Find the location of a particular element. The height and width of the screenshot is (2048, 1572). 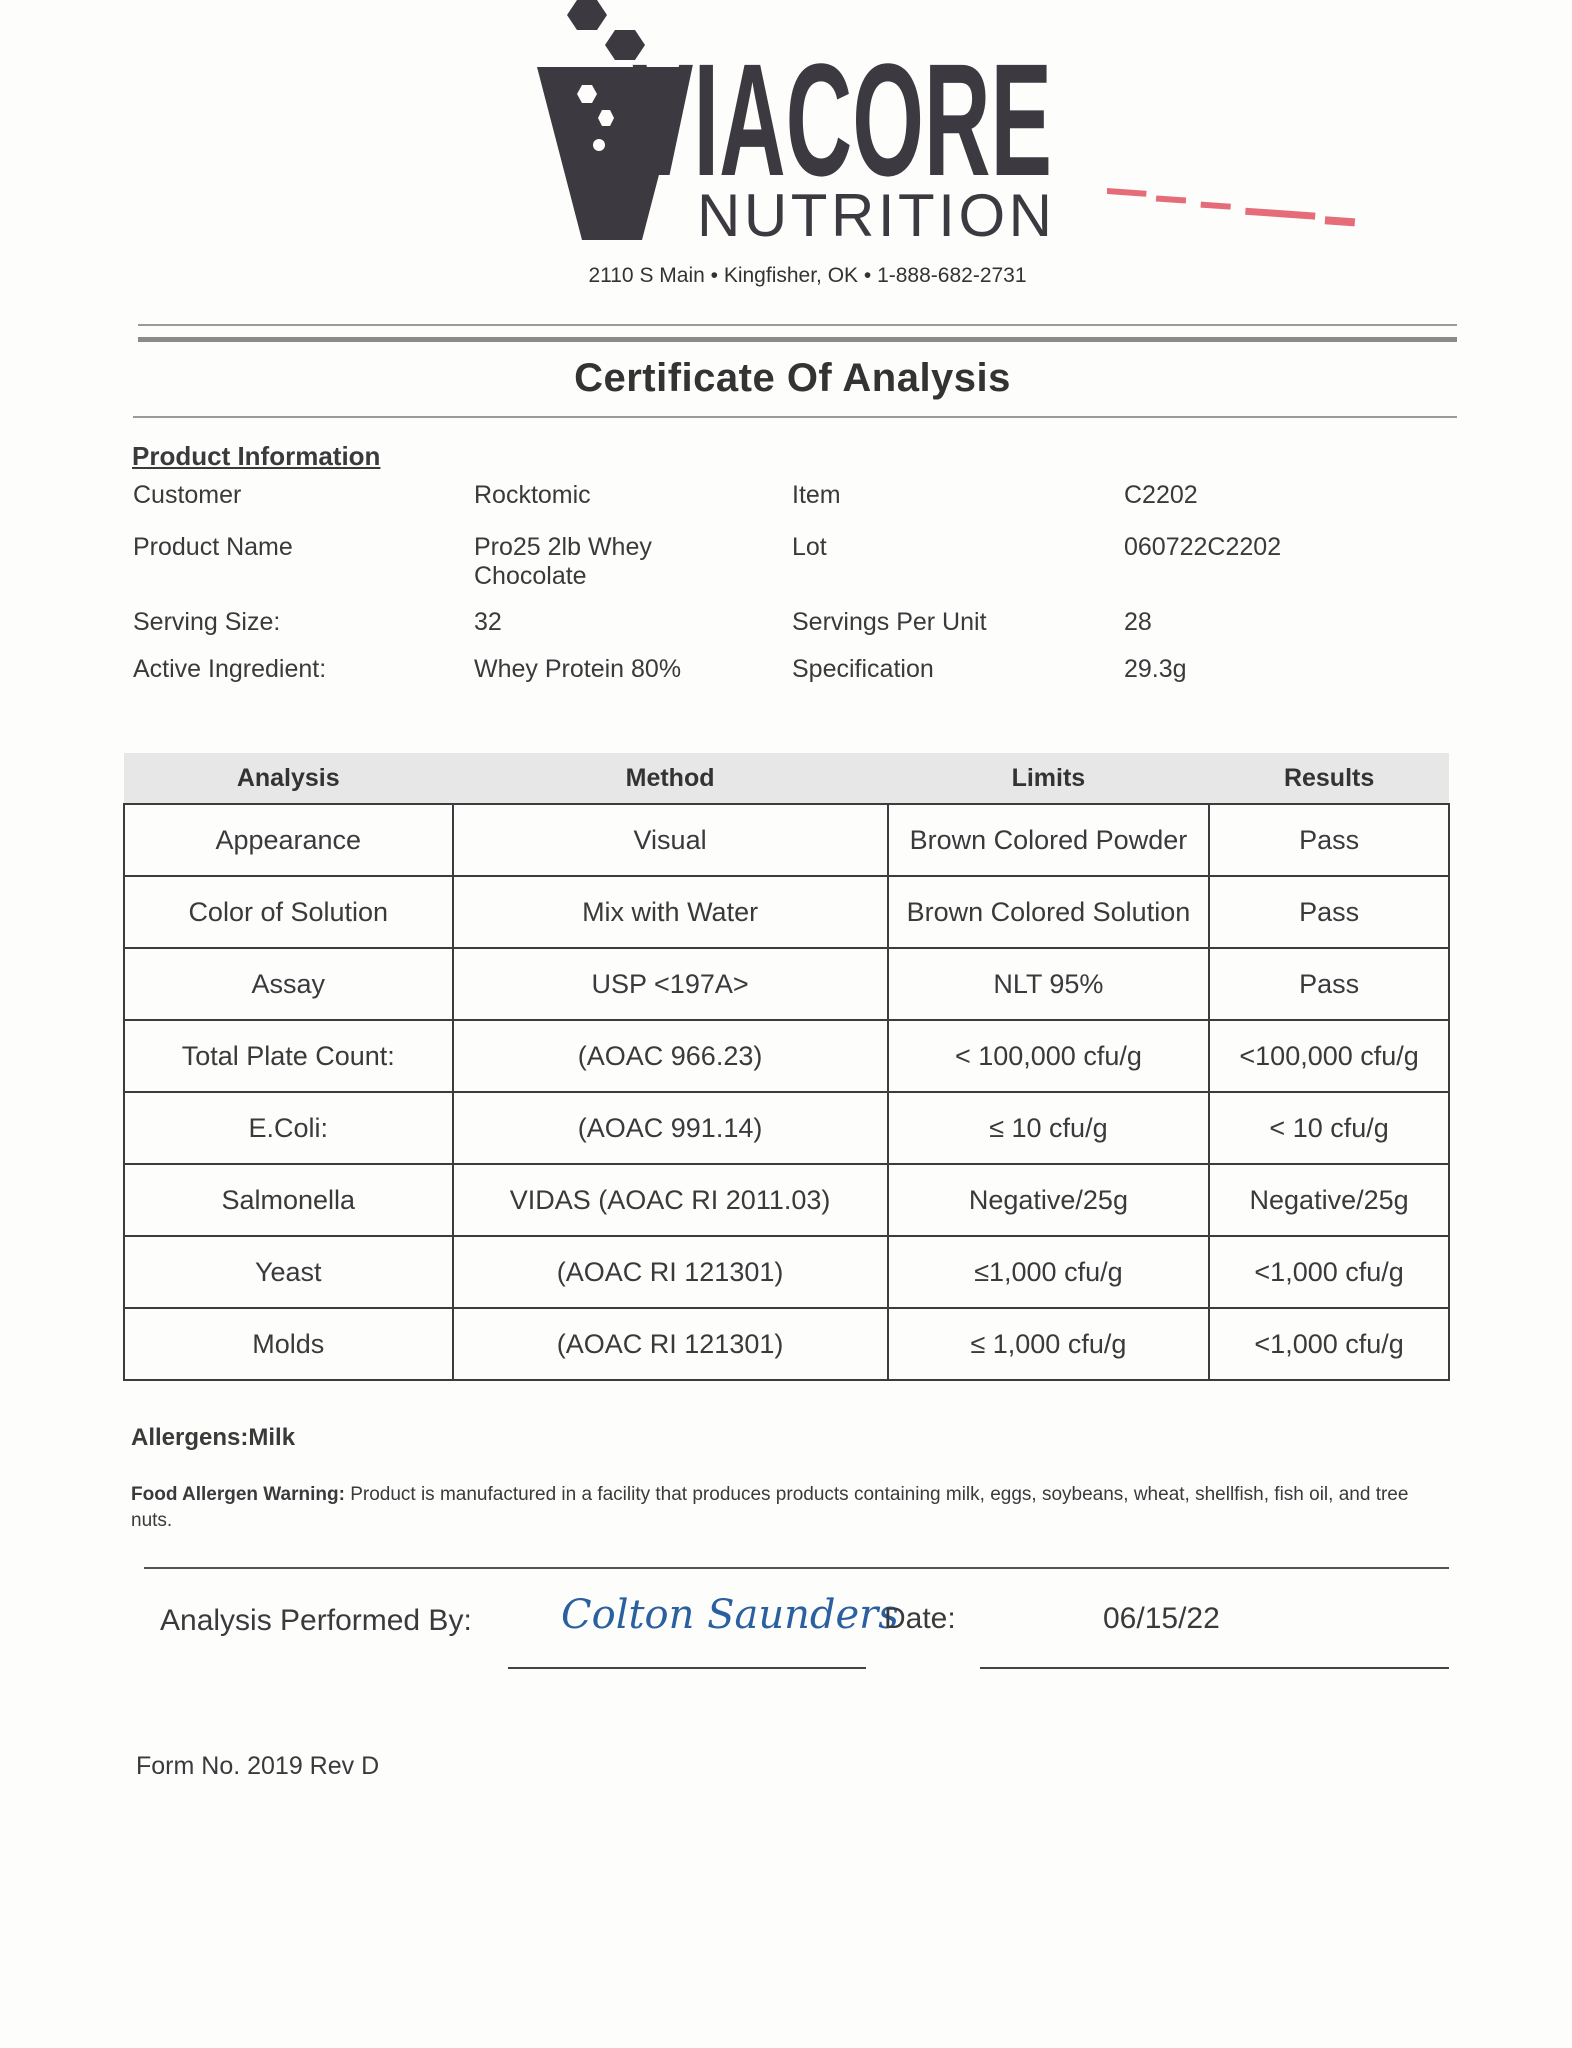

document-title: Certificate Of Analysis is located at coordinates (792, 378).